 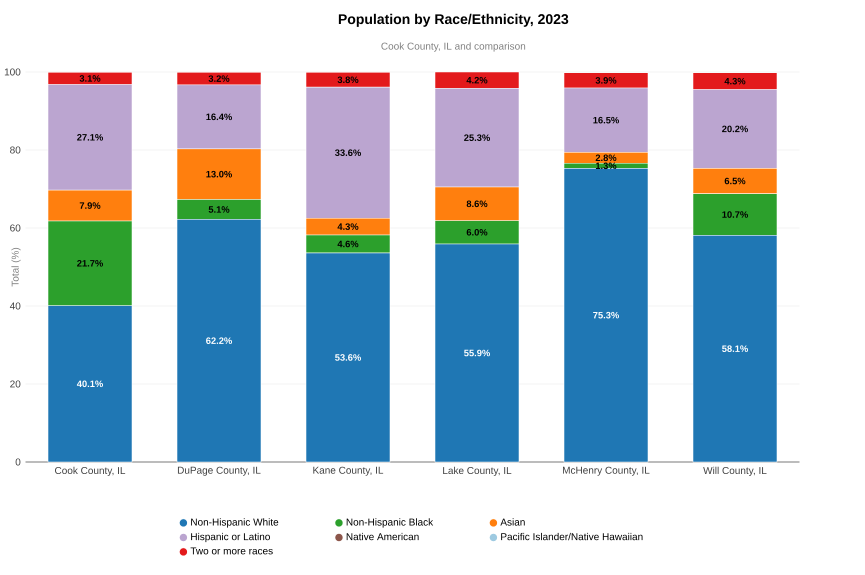 What do you see at coordinates (219, 471) in the screenshot?
I see `x-tick-label: DuPage County, IL` at bounding box center [219, 471].